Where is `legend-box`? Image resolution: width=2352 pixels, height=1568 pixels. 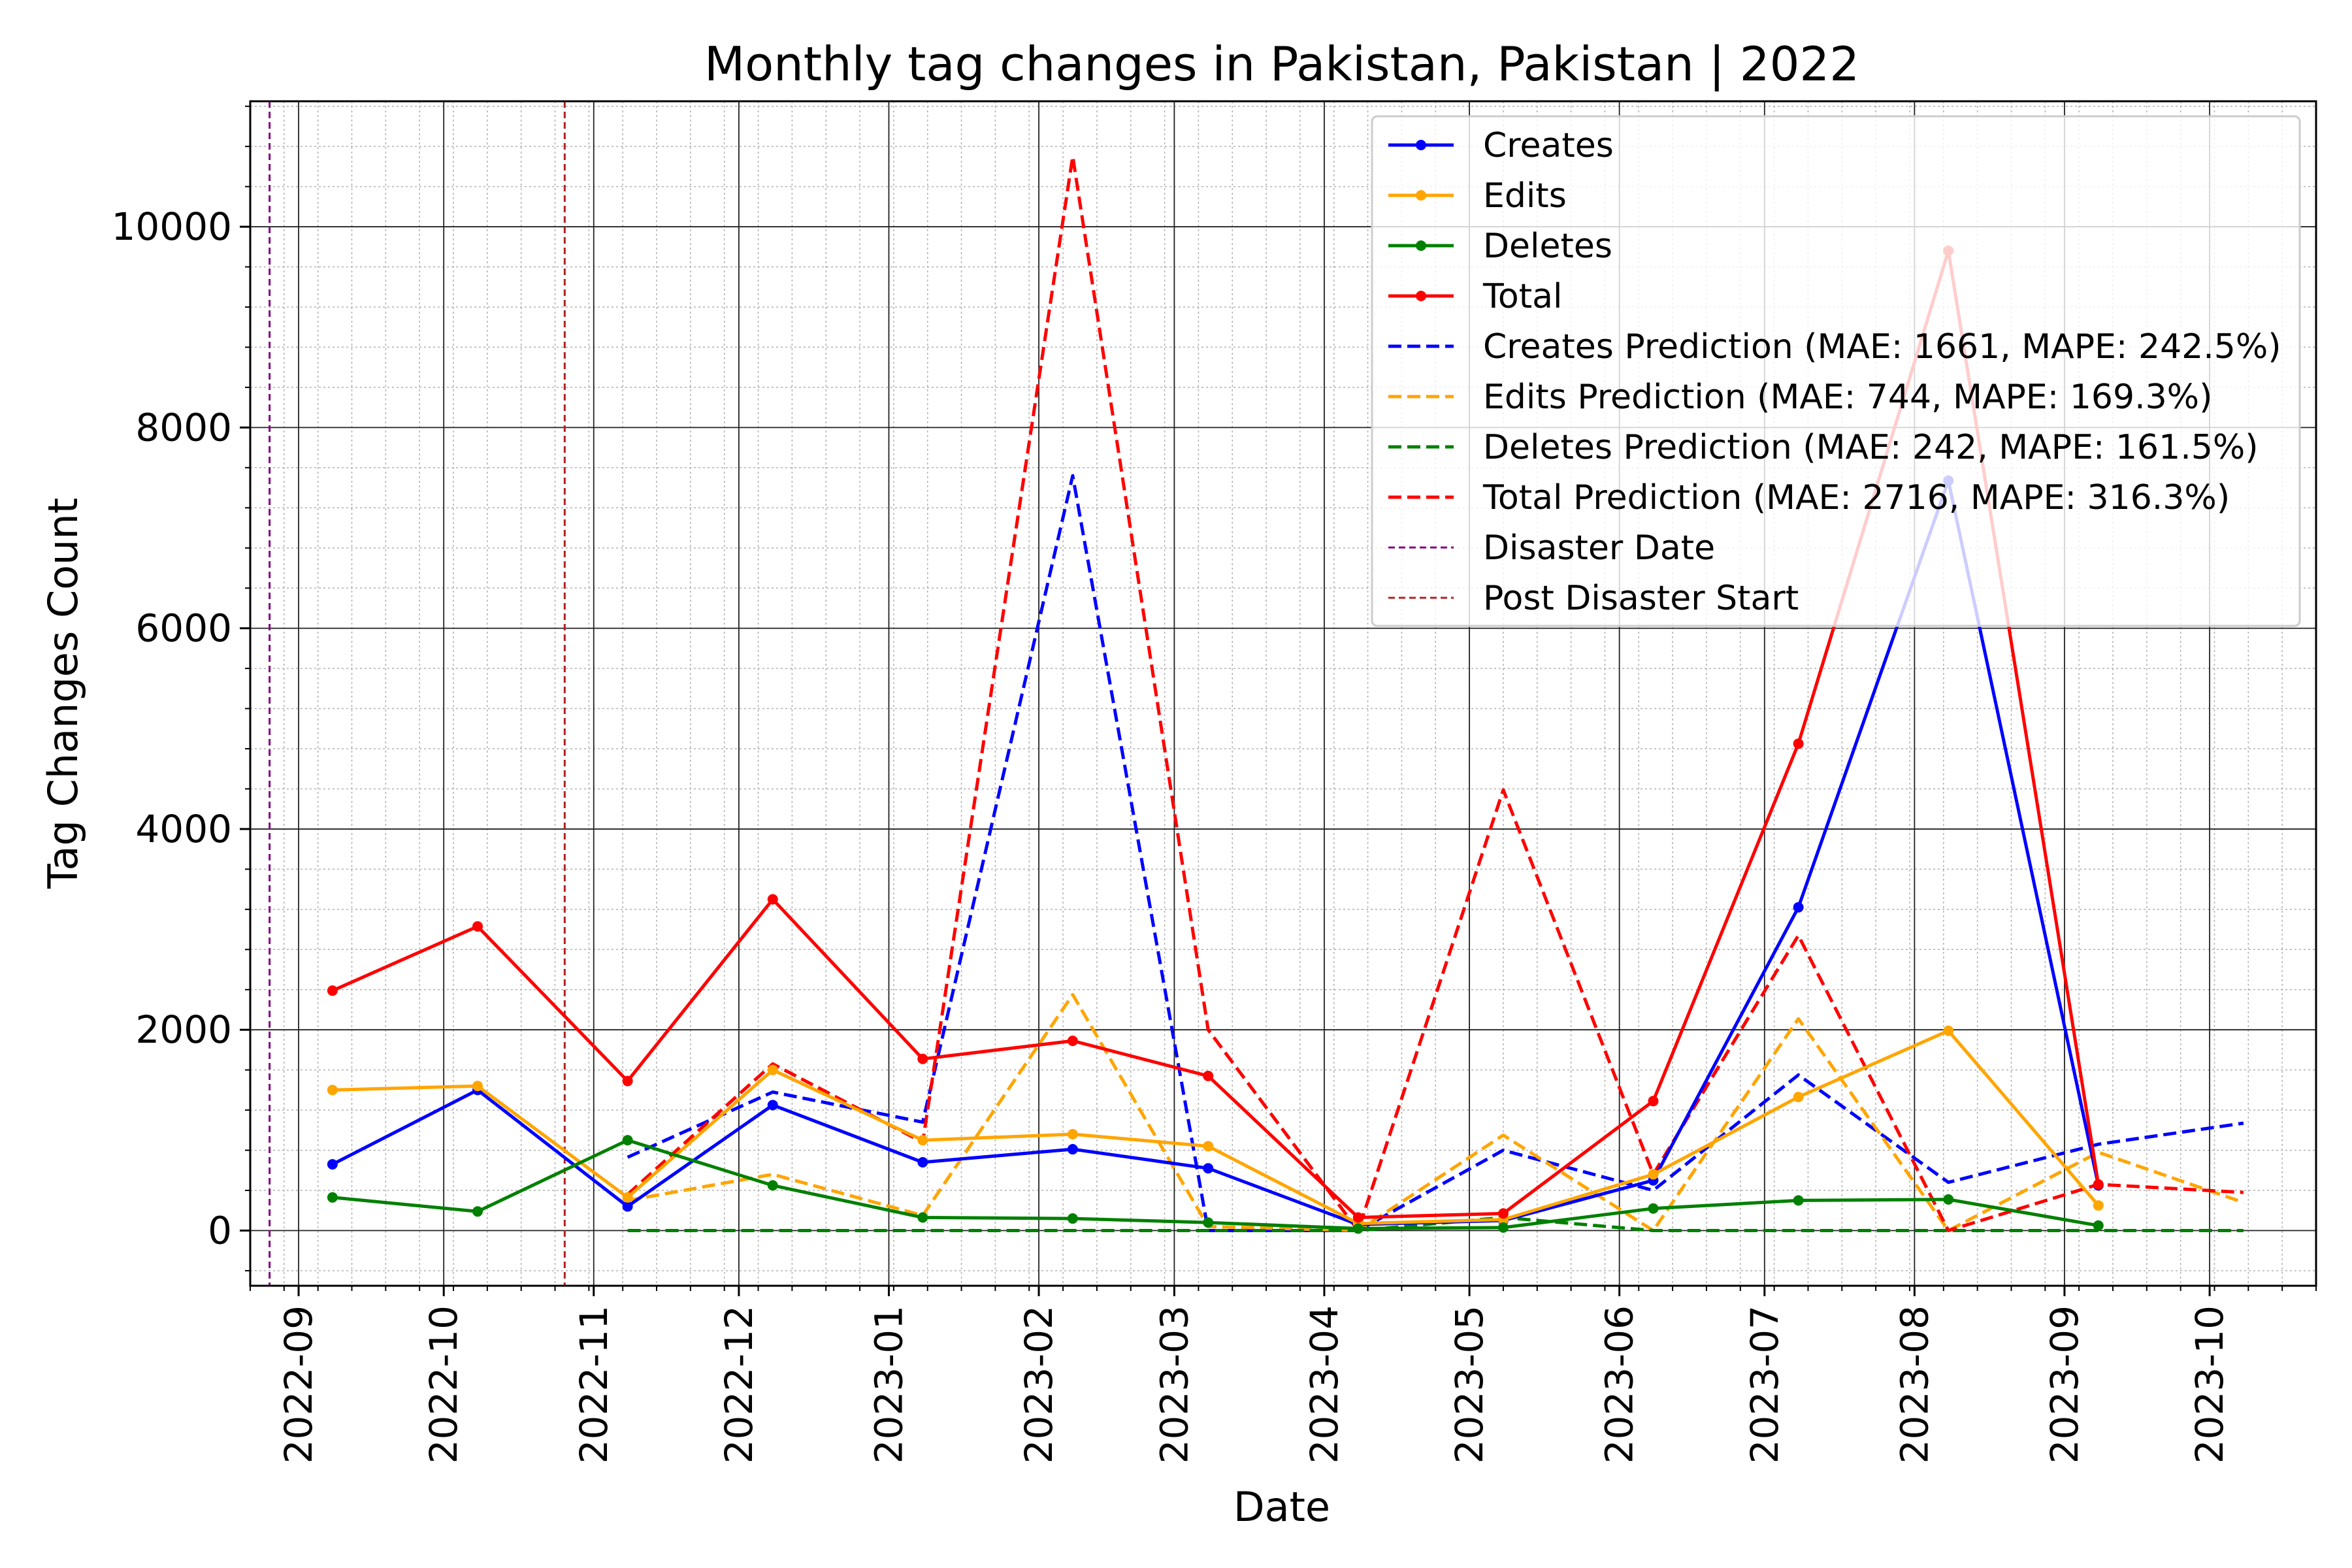
legend-box is located at coordinates (1836, 371).